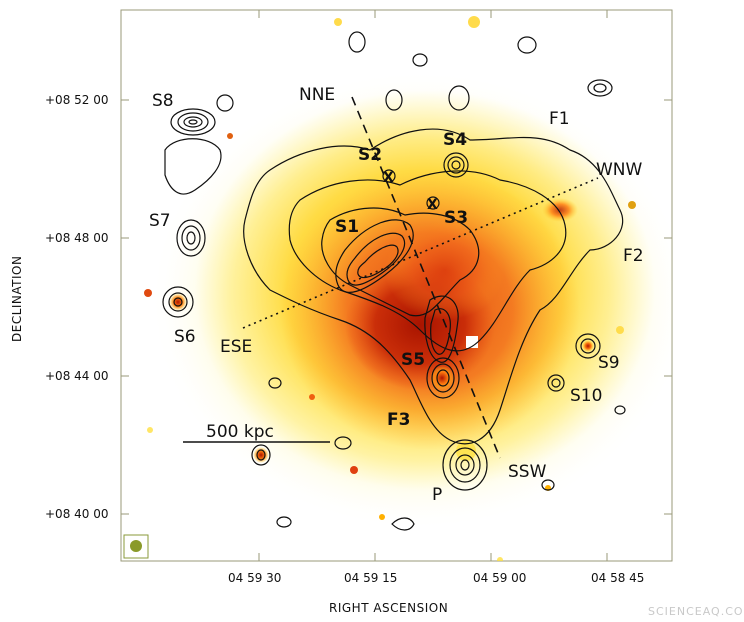 The width and height of the screenshot is (744, 622). I want to click on x-marker-2: X, so click(432, 205).